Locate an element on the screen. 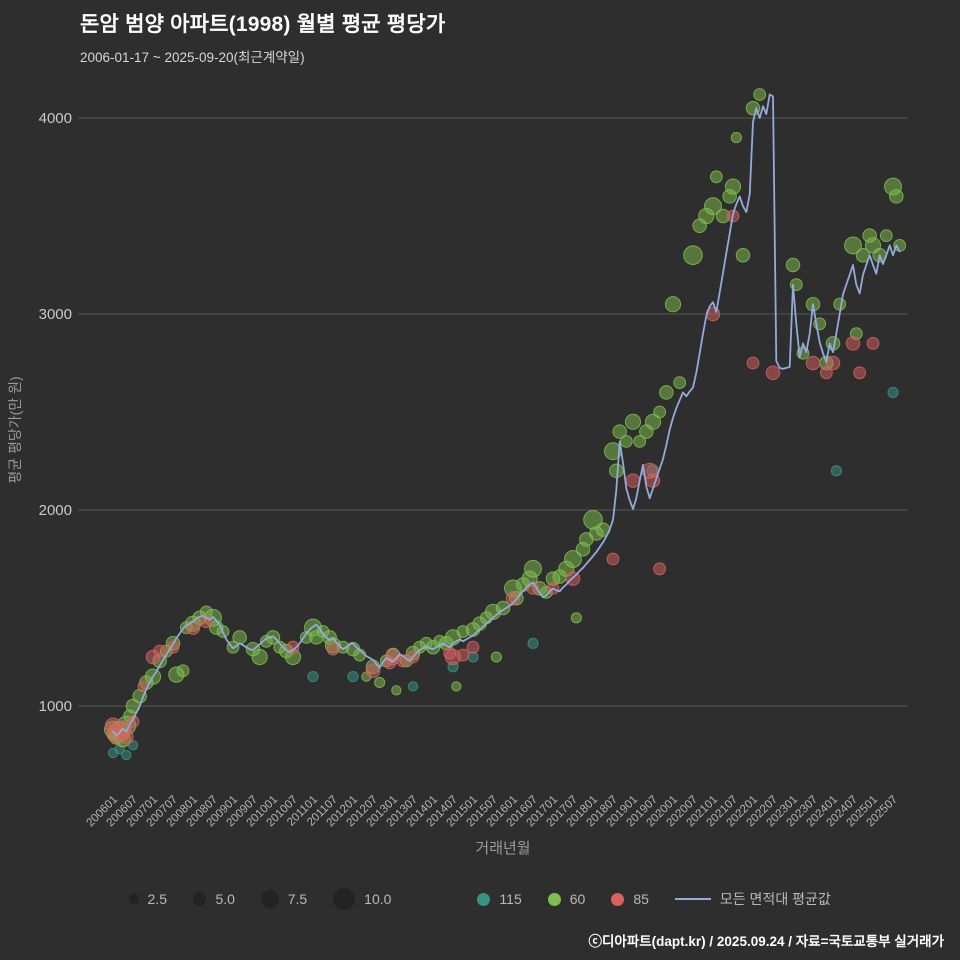 Image resolution: width=960 pixels, height=960 pixels. legend-series-item-85: 85 is located at coordinates (630, 899).